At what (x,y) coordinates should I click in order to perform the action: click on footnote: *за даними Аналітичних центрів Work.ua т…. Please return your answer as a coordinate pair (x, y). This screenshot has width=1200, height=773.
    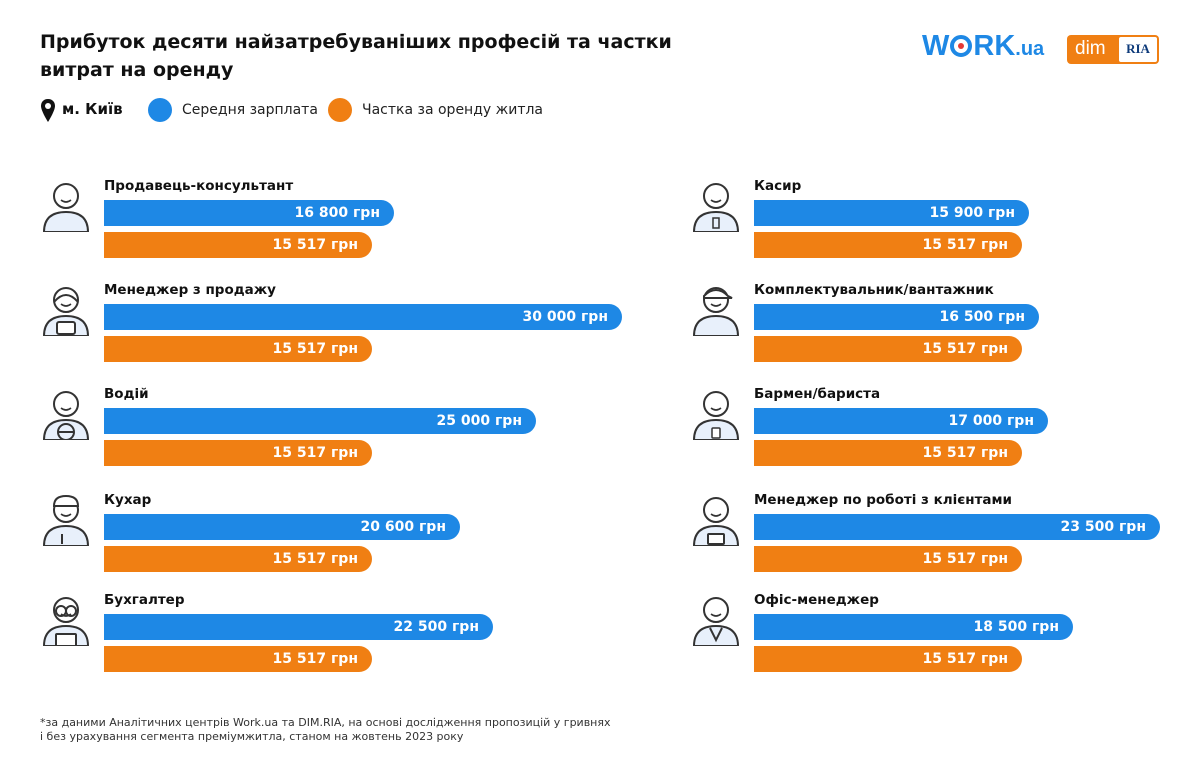
    Looking at the image, I should click on (360, 730).